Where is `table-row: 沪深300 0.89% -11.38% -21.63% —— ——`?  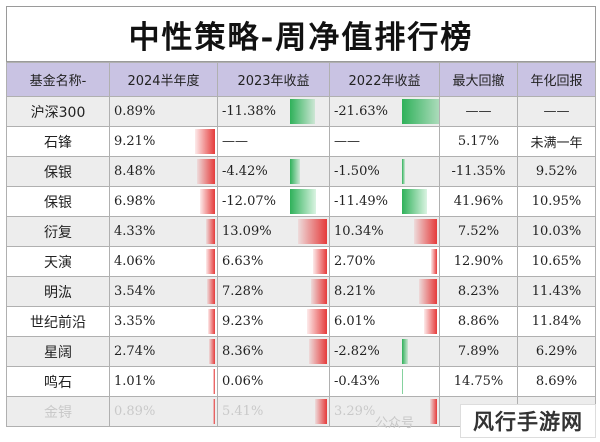
table-row: 沪深300 0.89% -11.38% -21.63% —— —— is located at coordinates (301, 111).